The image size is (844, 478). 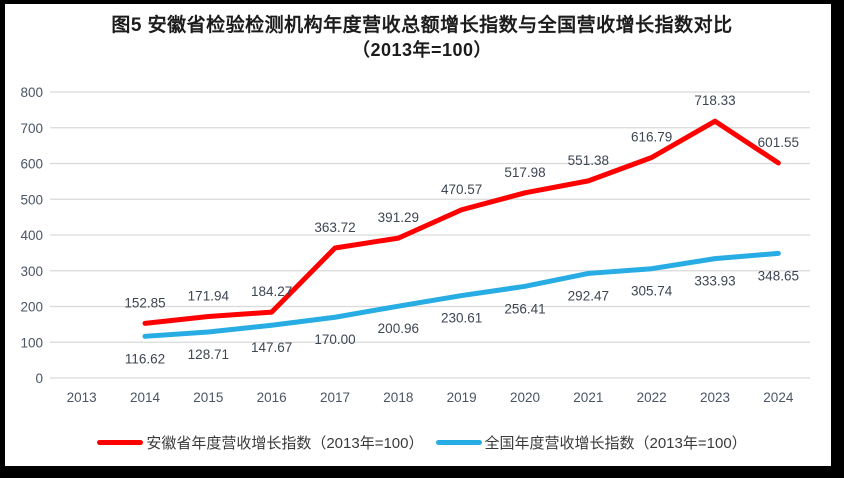 I want to click on data-label: 147.67, so click(x=271, y=347).